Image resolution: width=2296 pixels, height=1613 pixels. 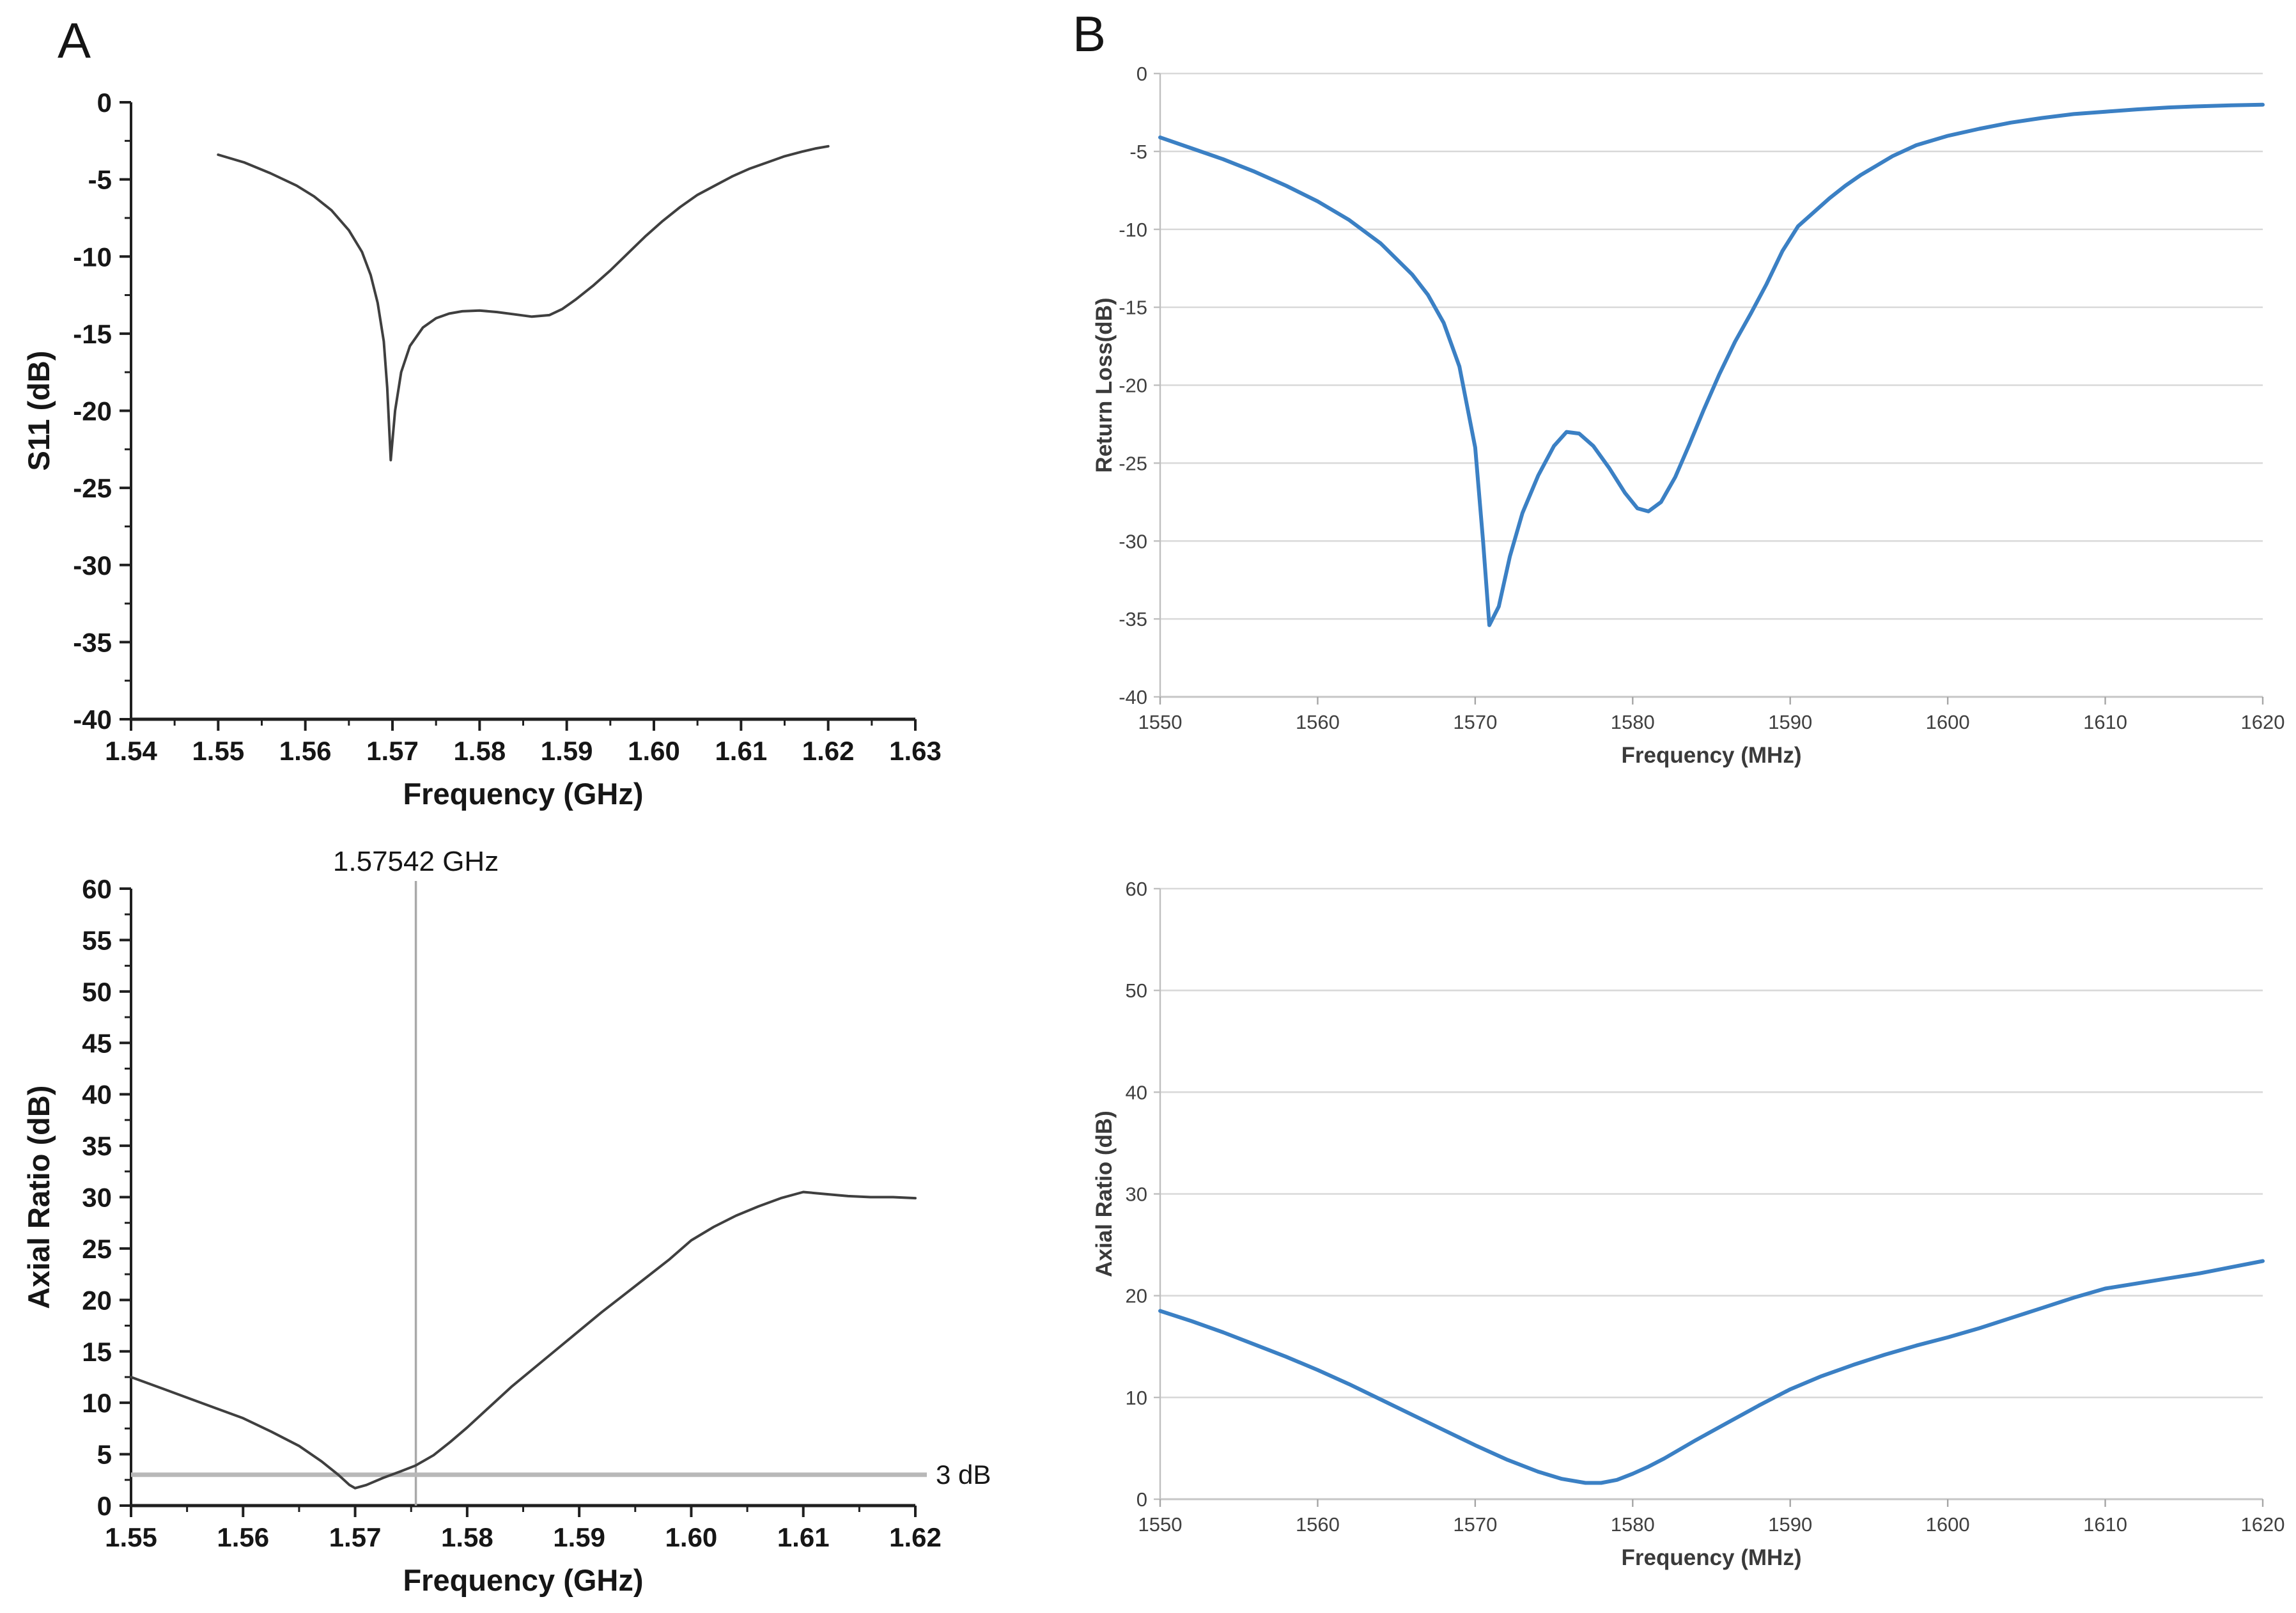 I want to click on y-axis-title: S11 (dB), so click(x=39, y=411).